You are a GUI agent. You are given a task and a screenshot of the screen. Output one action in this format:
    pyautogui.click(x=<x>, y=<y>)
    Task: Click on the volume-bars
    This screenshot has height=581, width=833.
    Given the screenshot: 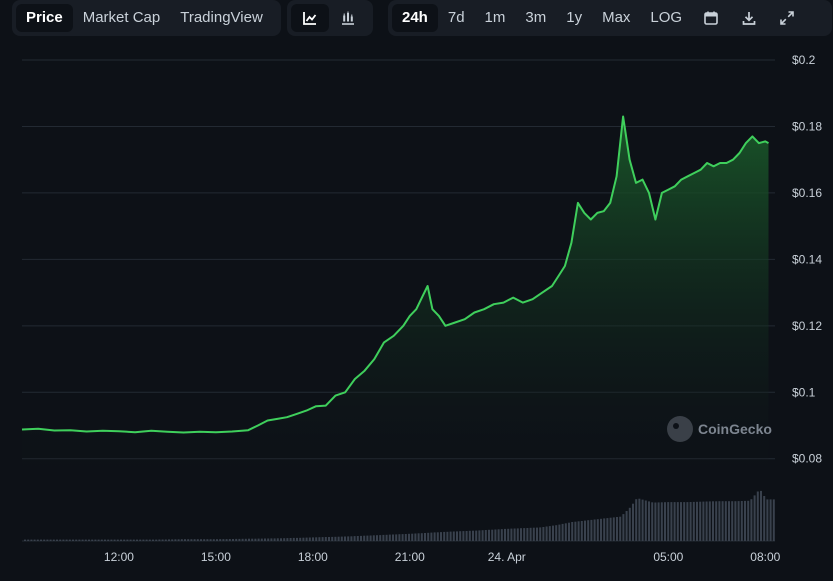 What is the action you would take?
    pyautogui.click(x=399, y=515)
    